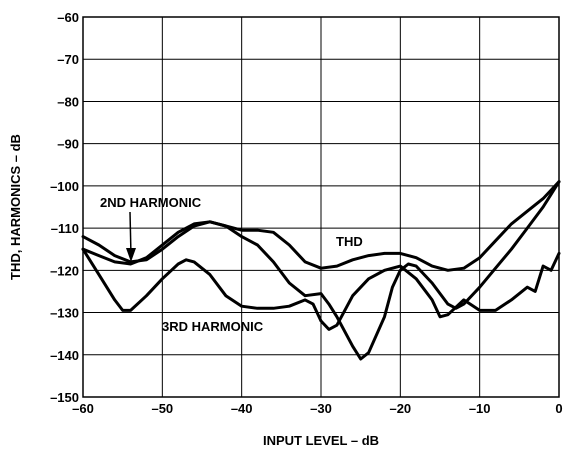 This screenshot has width=568, height=456. Describe the element at coordinates (68, 101) in the screenshot. I see `y-tick-label: –80` at that location.